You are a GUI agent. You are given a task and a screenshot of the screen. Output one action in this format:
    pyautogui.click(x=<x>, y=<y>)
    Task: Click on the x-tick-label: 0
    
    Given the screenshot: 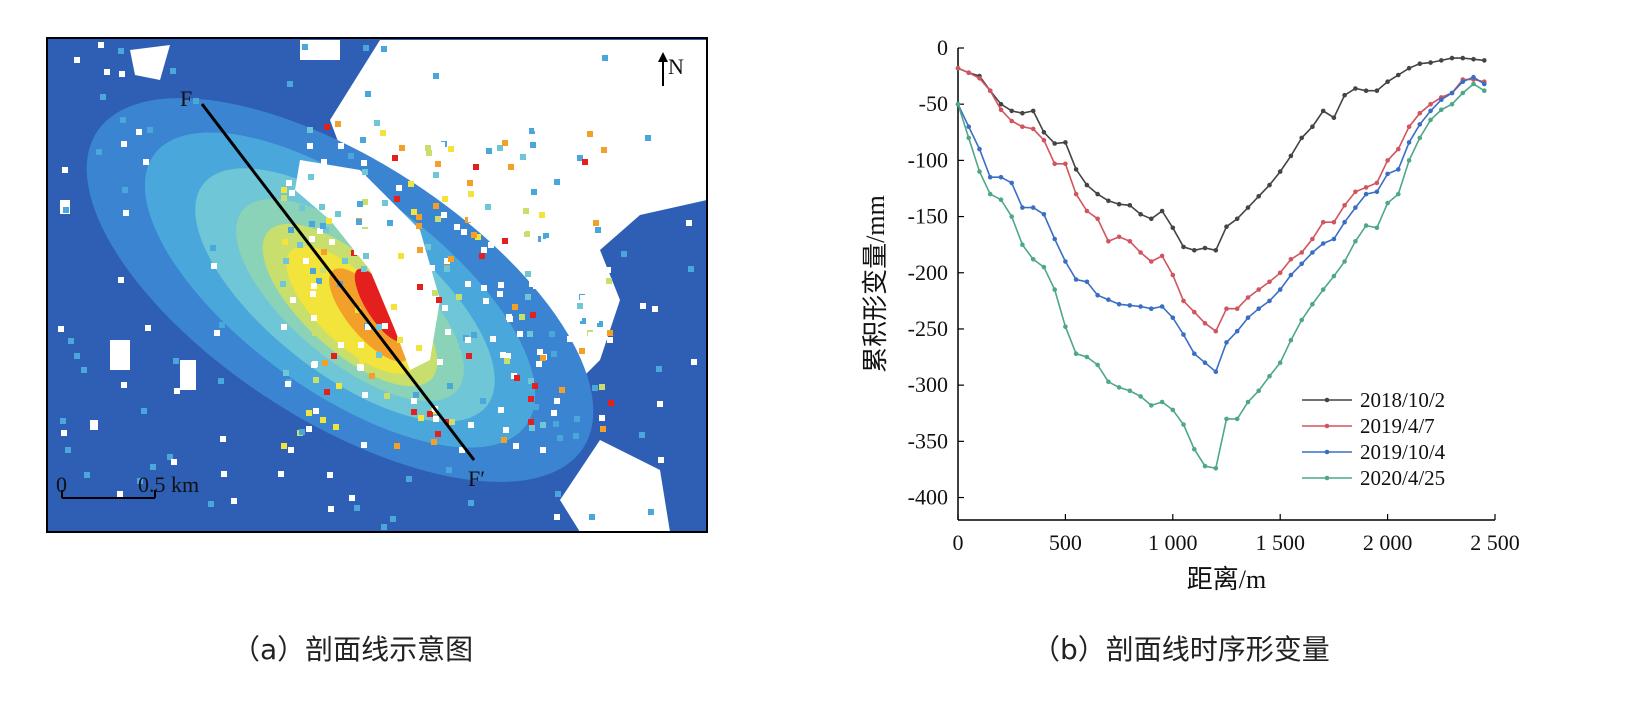 What is the action you would take?
    pyautogui.click(x=958, y=542)
    